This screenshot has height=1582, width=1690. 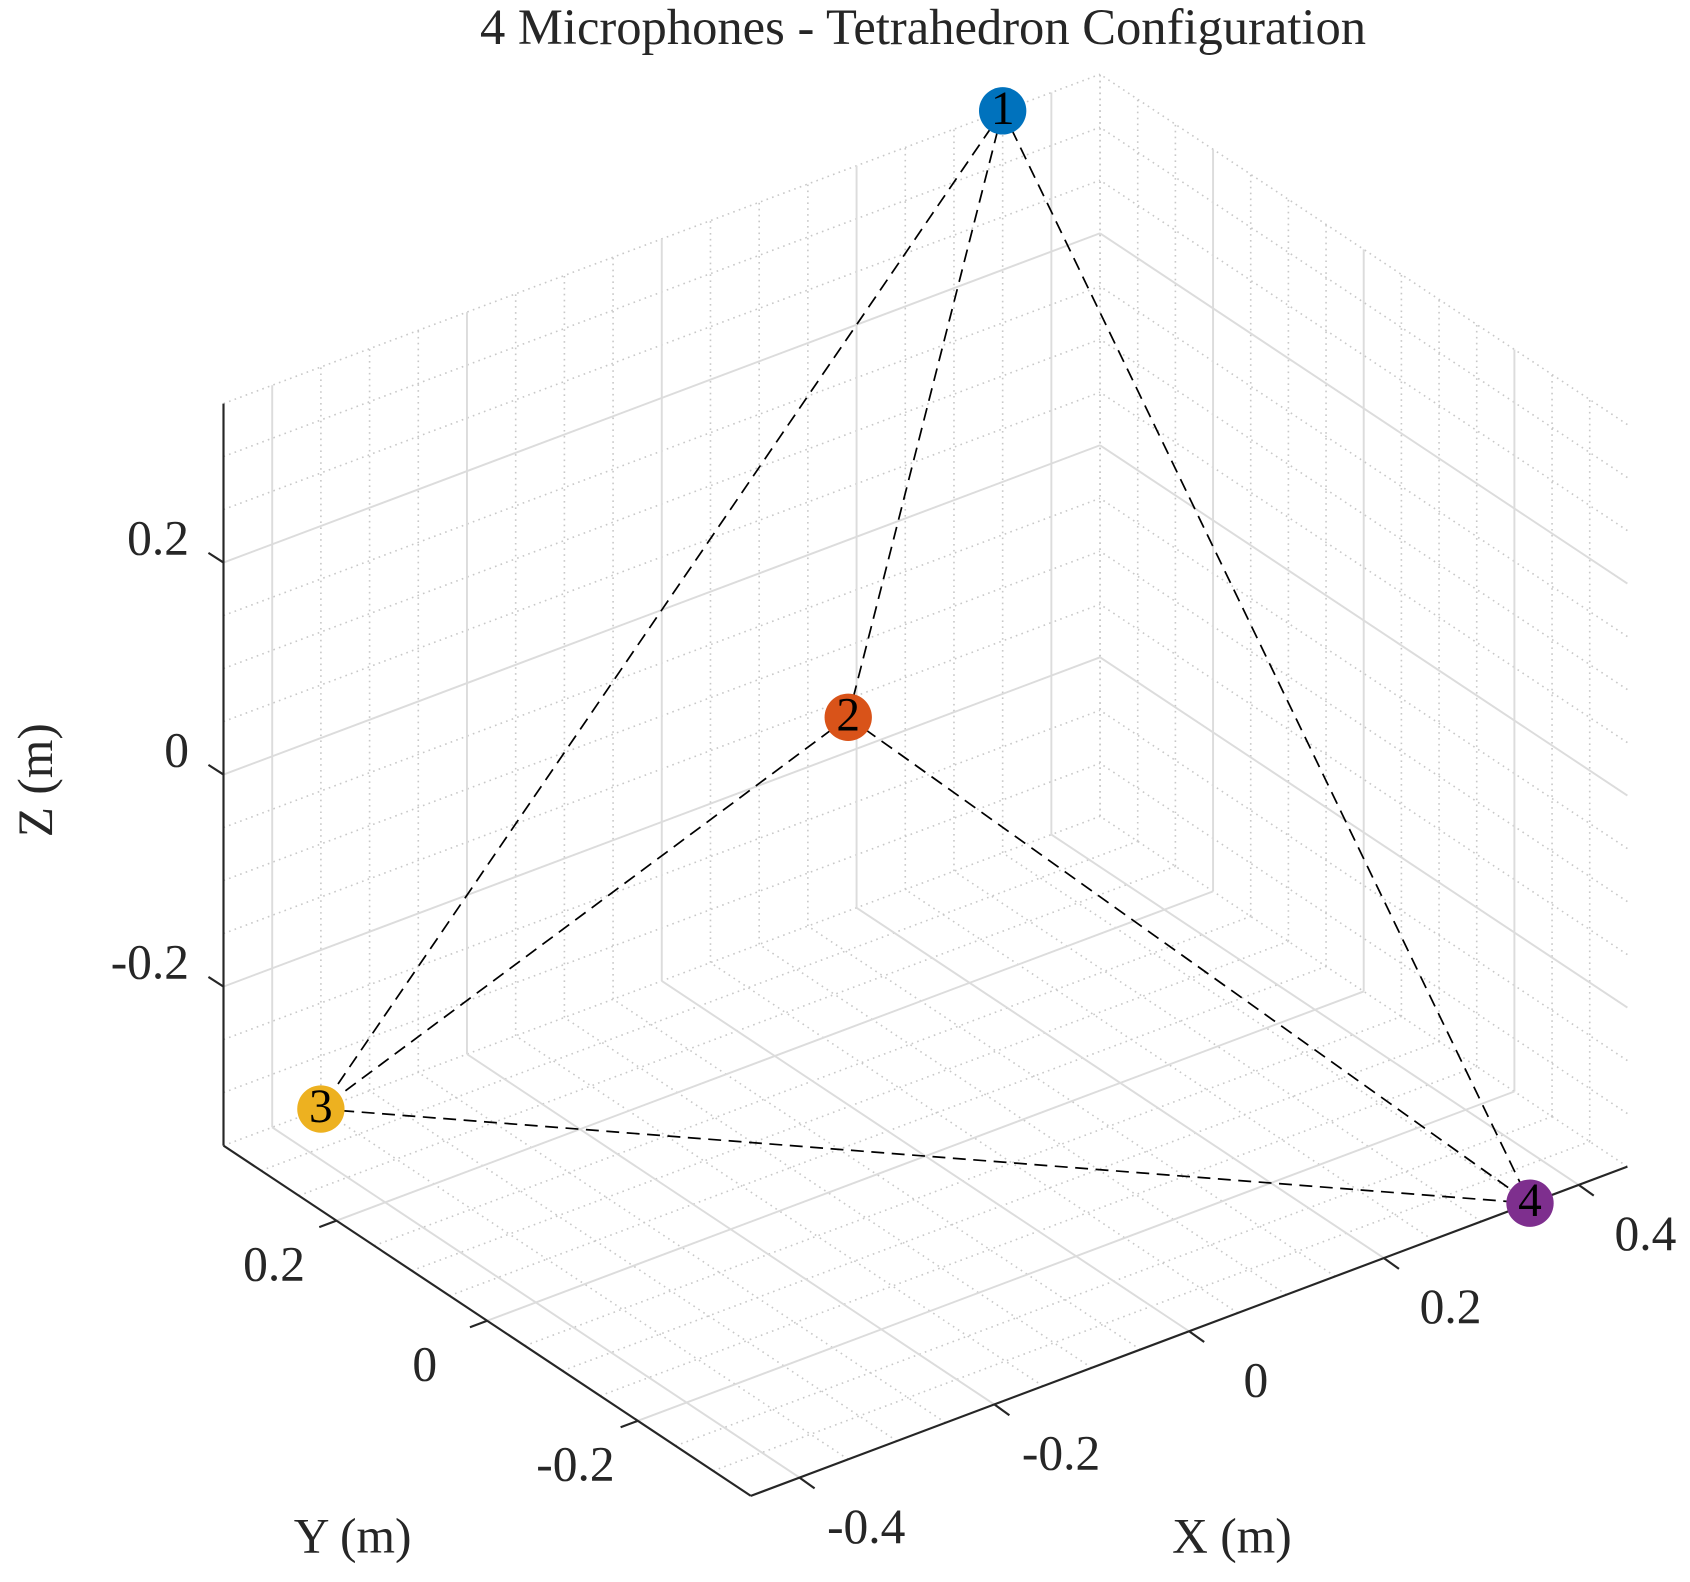 What do you see at coordinates (1645, 1233) in the screenshot?
I see `x-tick-label: 0.4` at bounding box center [1645, 1233].